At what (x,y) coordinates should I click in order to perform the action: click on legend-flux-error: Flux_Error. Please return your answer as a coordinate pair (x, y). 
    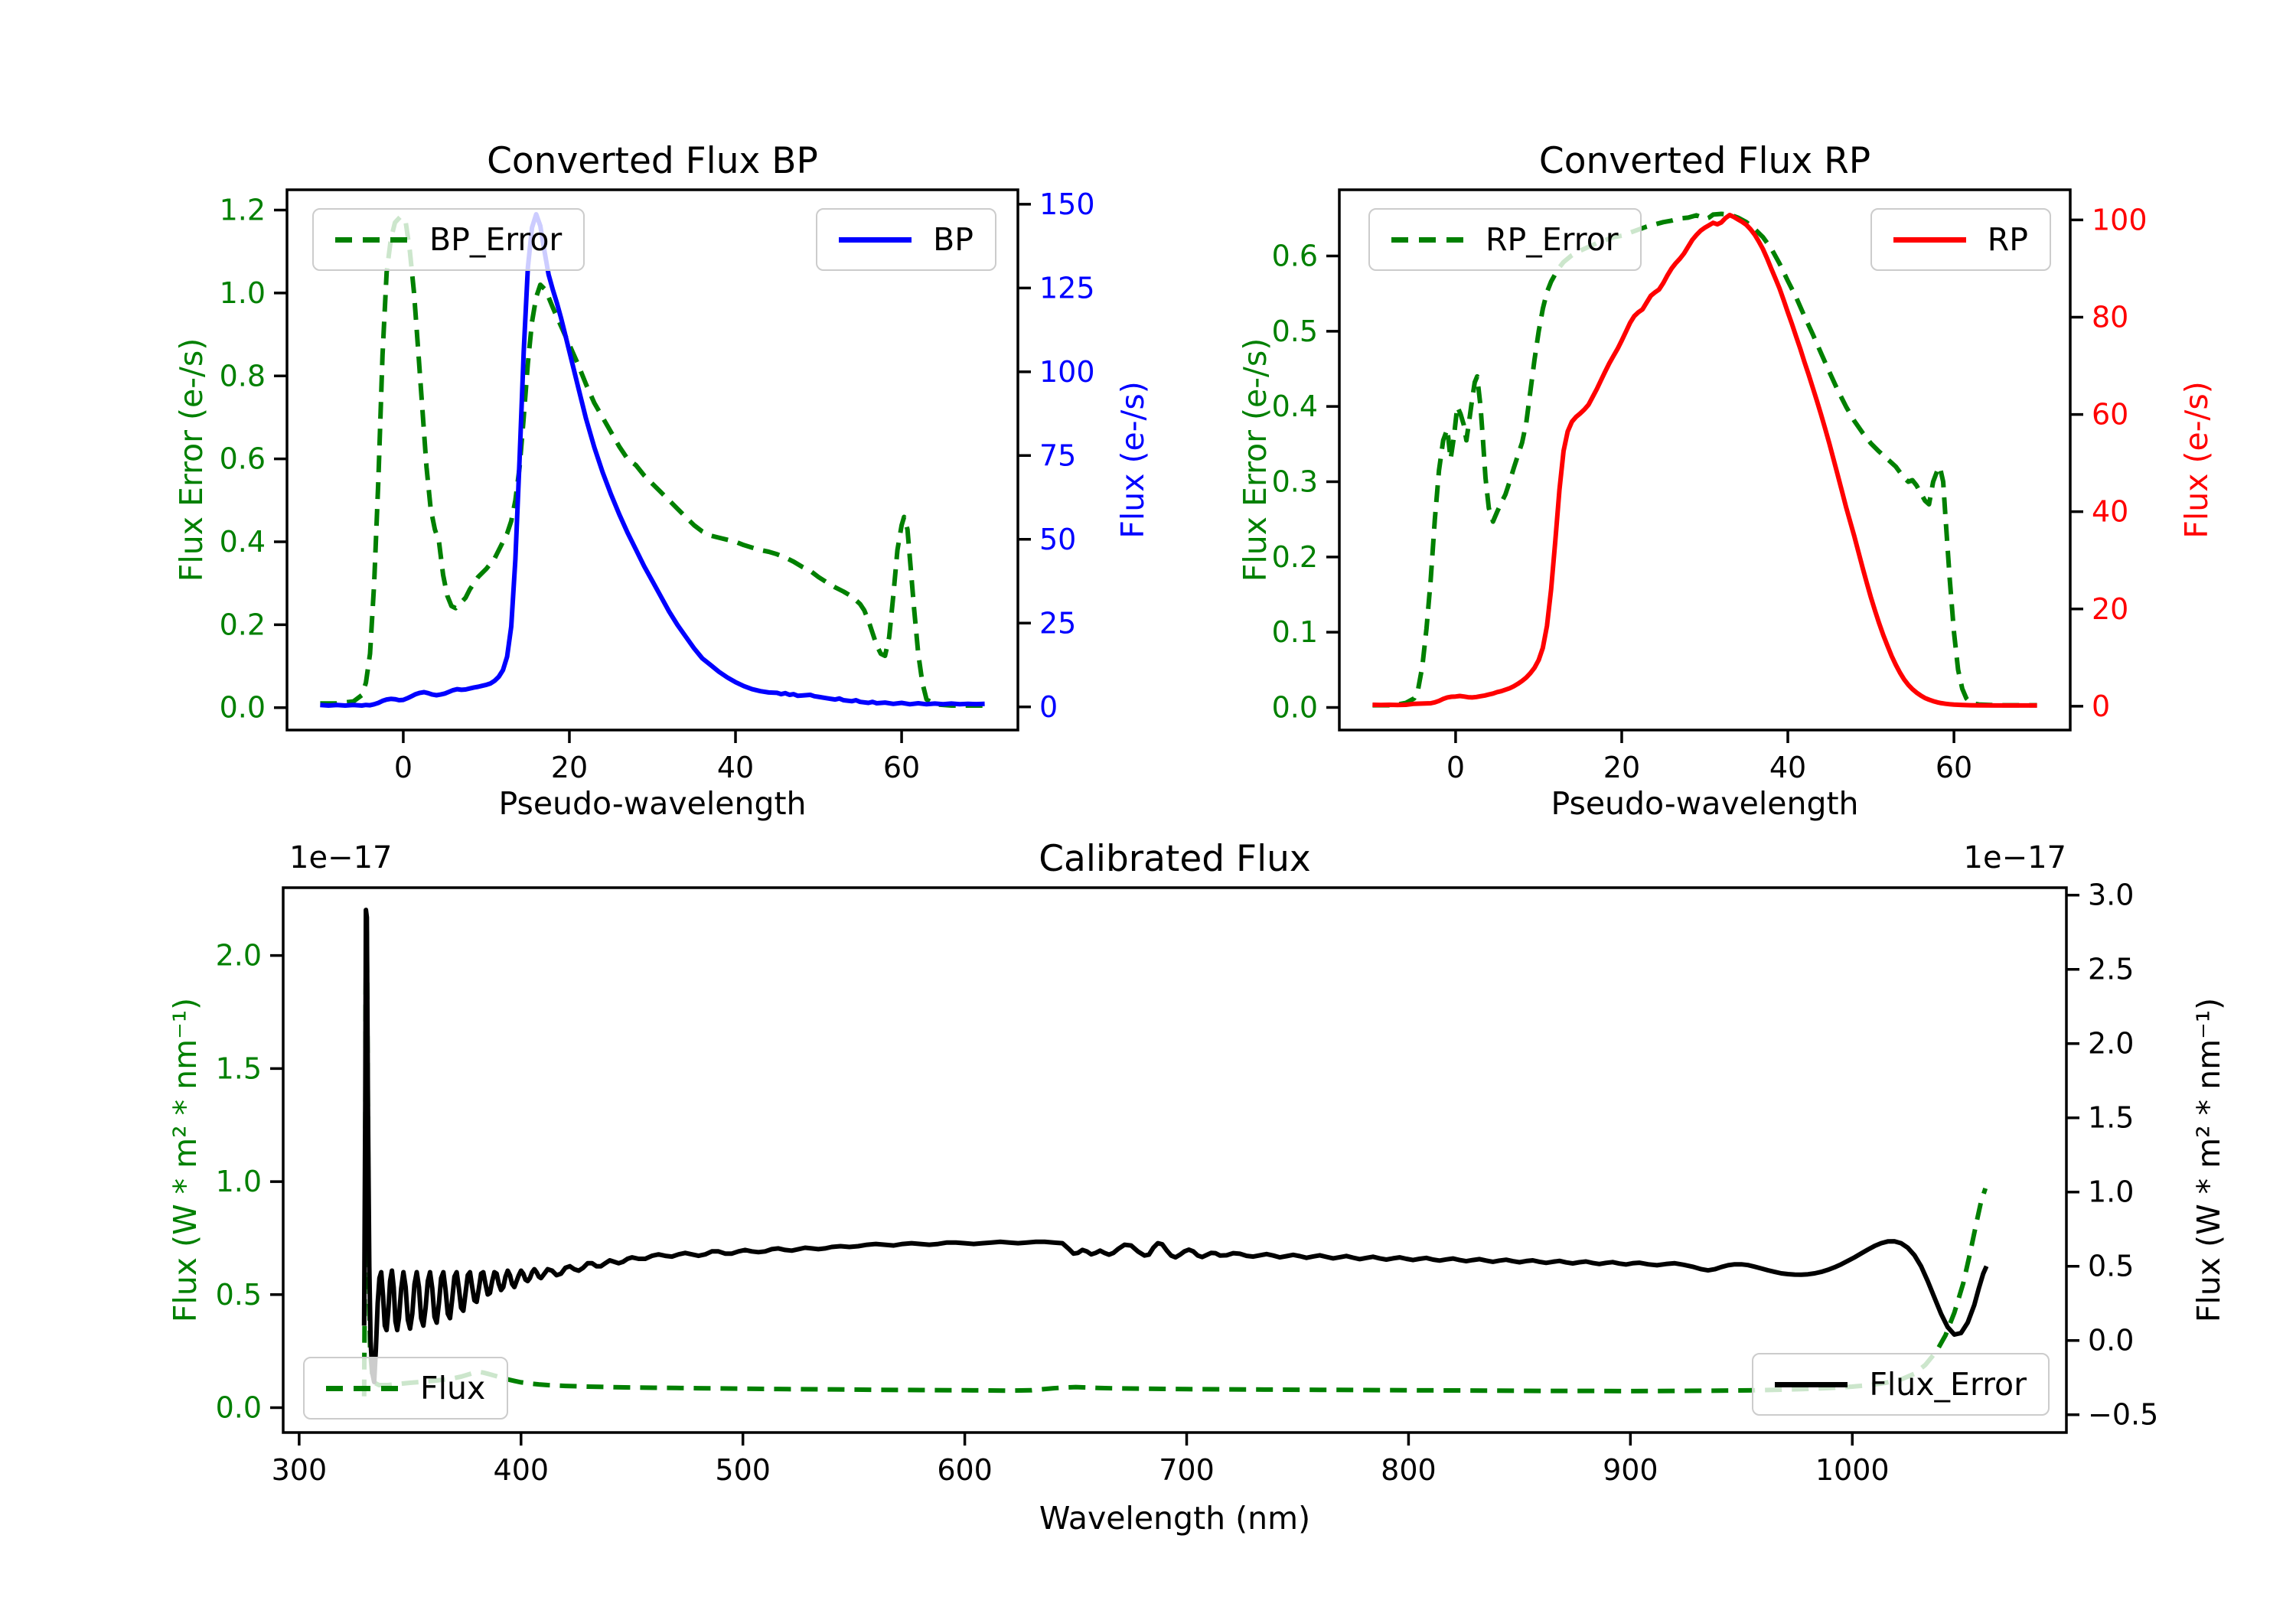
    Looking at the image, I should click on (1901, 1384).